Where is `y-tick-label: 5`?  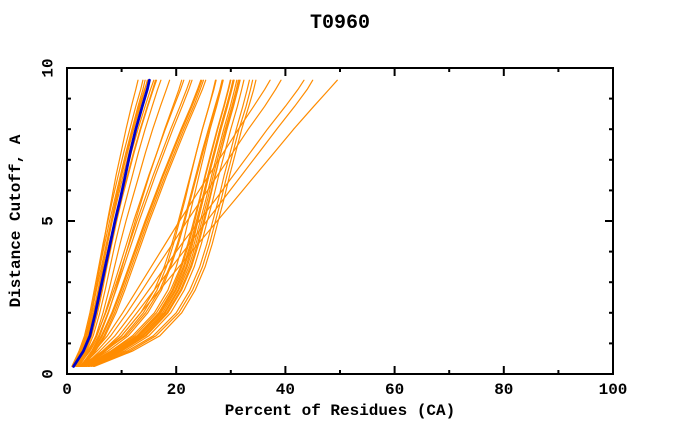 y-tick-label: 5 is located at coordinates (49, 221).